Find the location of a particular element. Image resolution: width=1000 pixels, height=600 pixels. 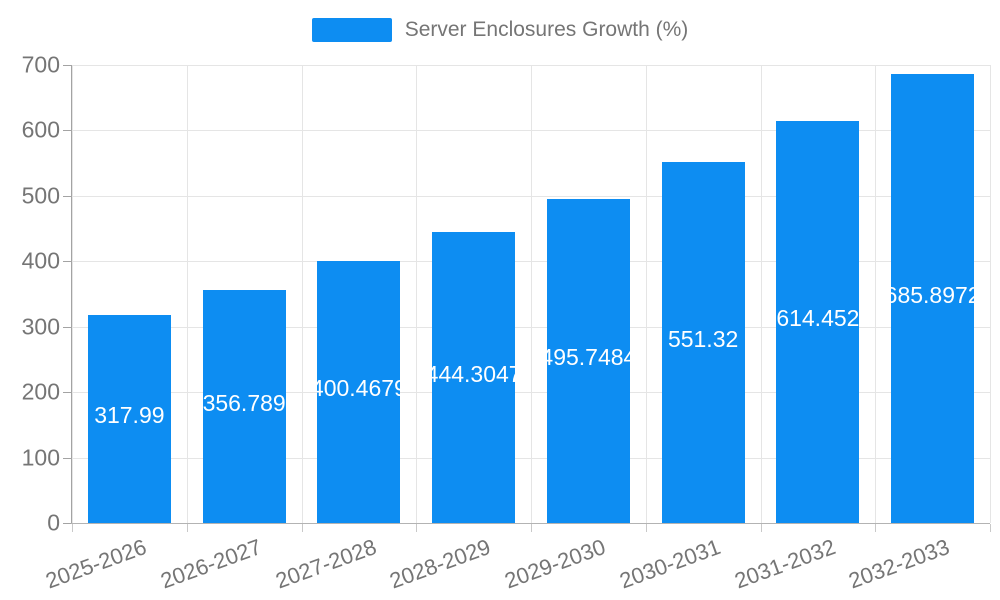

bar-2030-2031: 551.32 is located at coordinates (703, 342).